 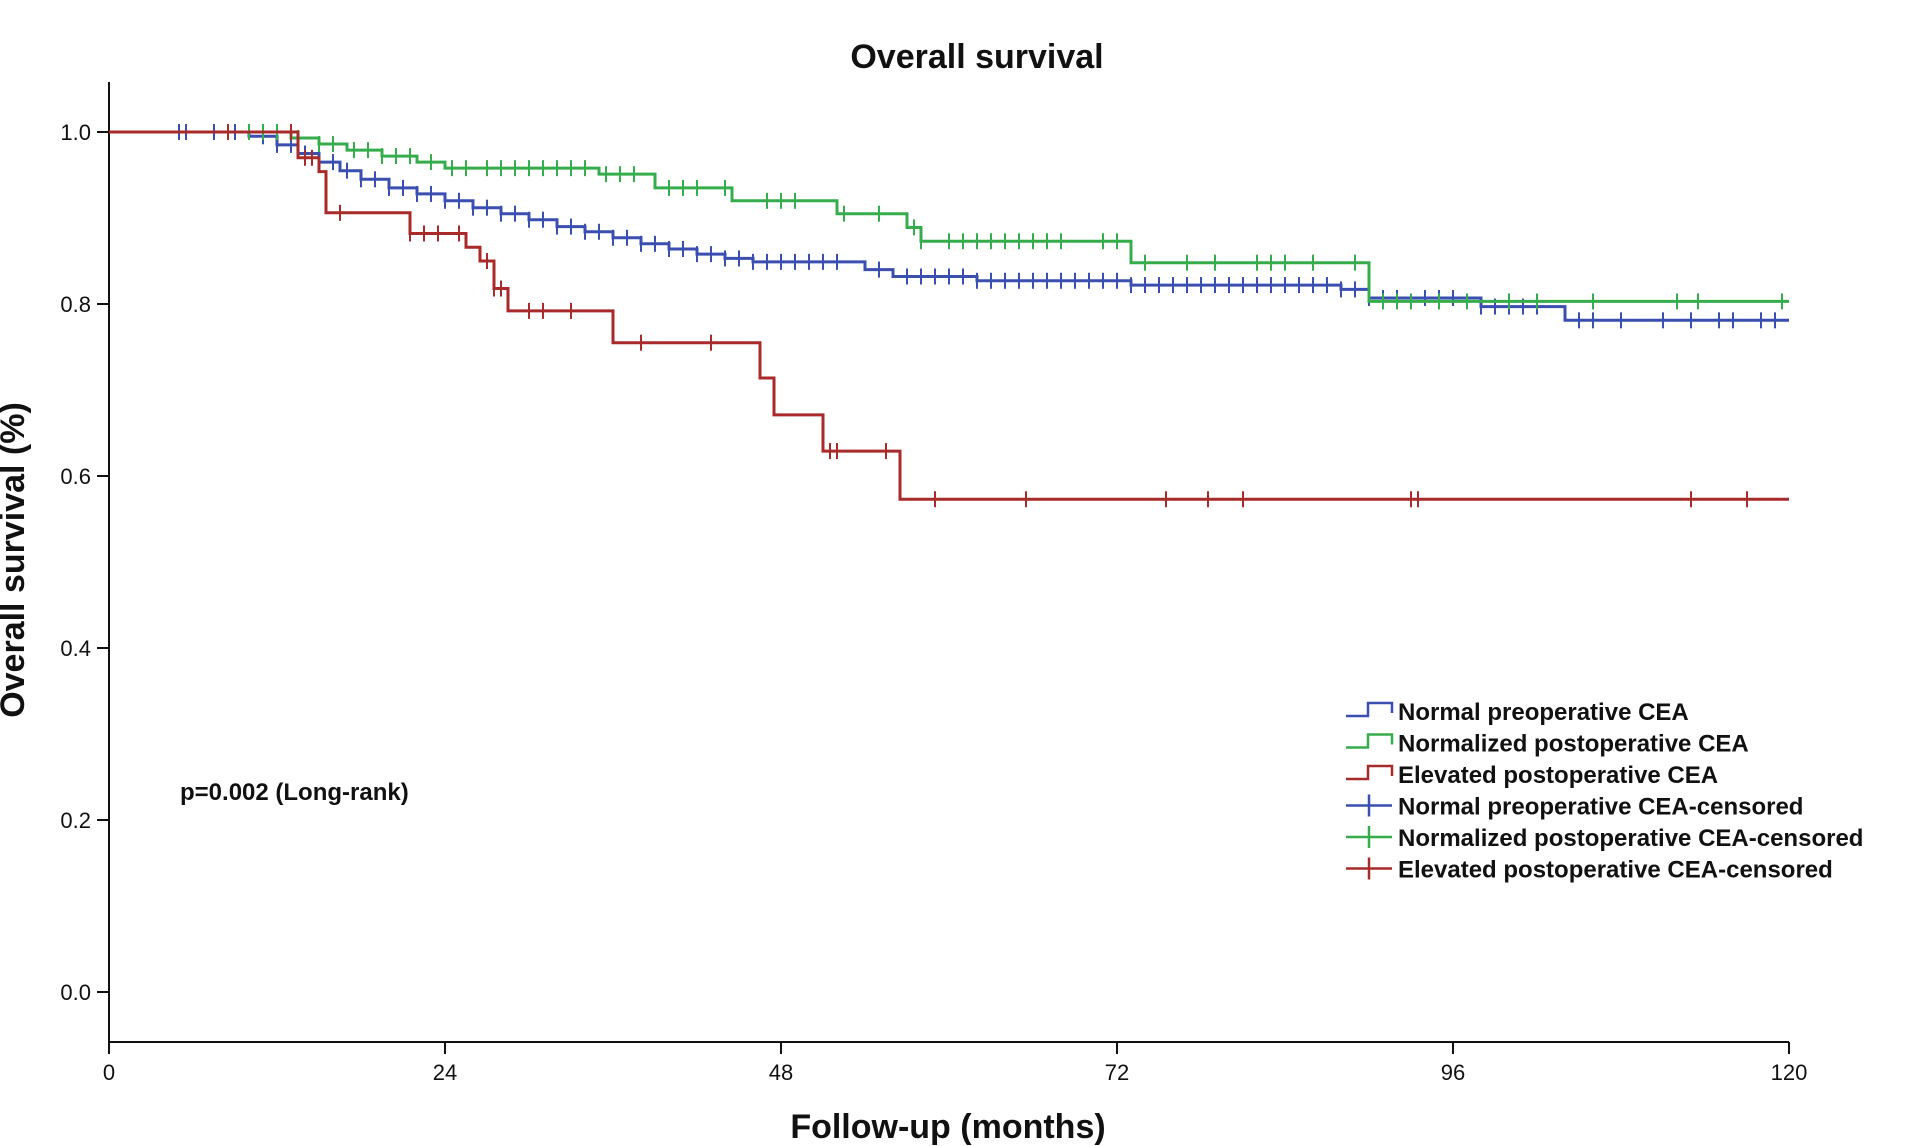 I want to click on legend-item-0: Normal preoperative CEA, so click(x=1517, y=712).